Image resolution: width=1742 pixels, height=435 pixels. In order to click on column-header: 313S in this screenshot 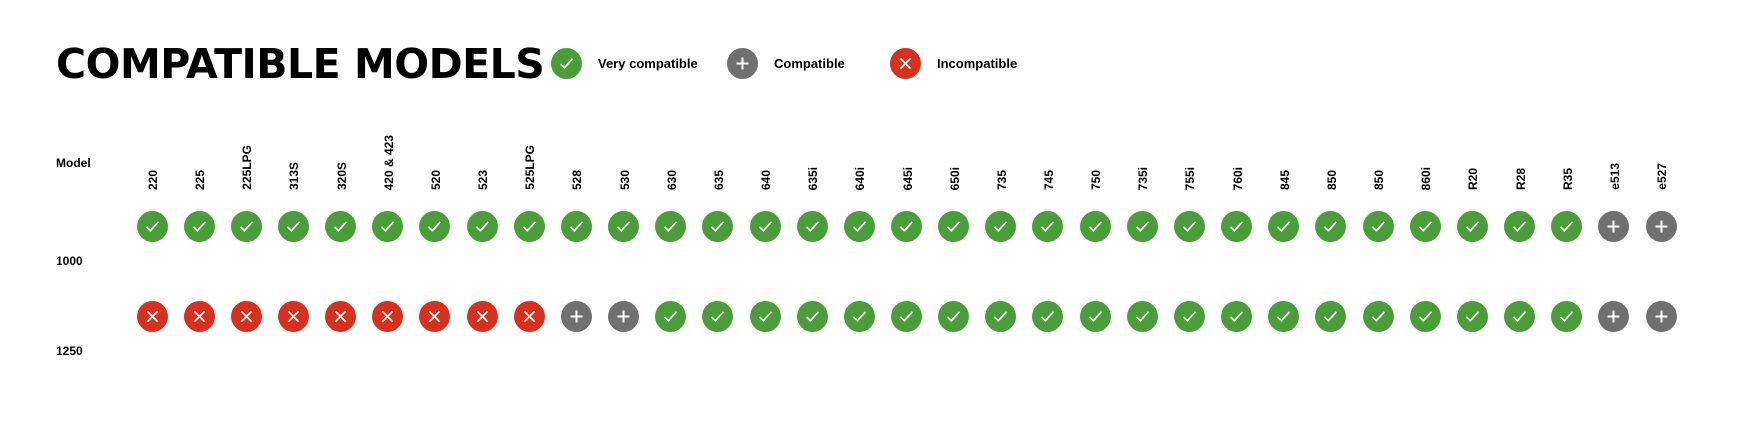, I will do `click(293, 155)`.